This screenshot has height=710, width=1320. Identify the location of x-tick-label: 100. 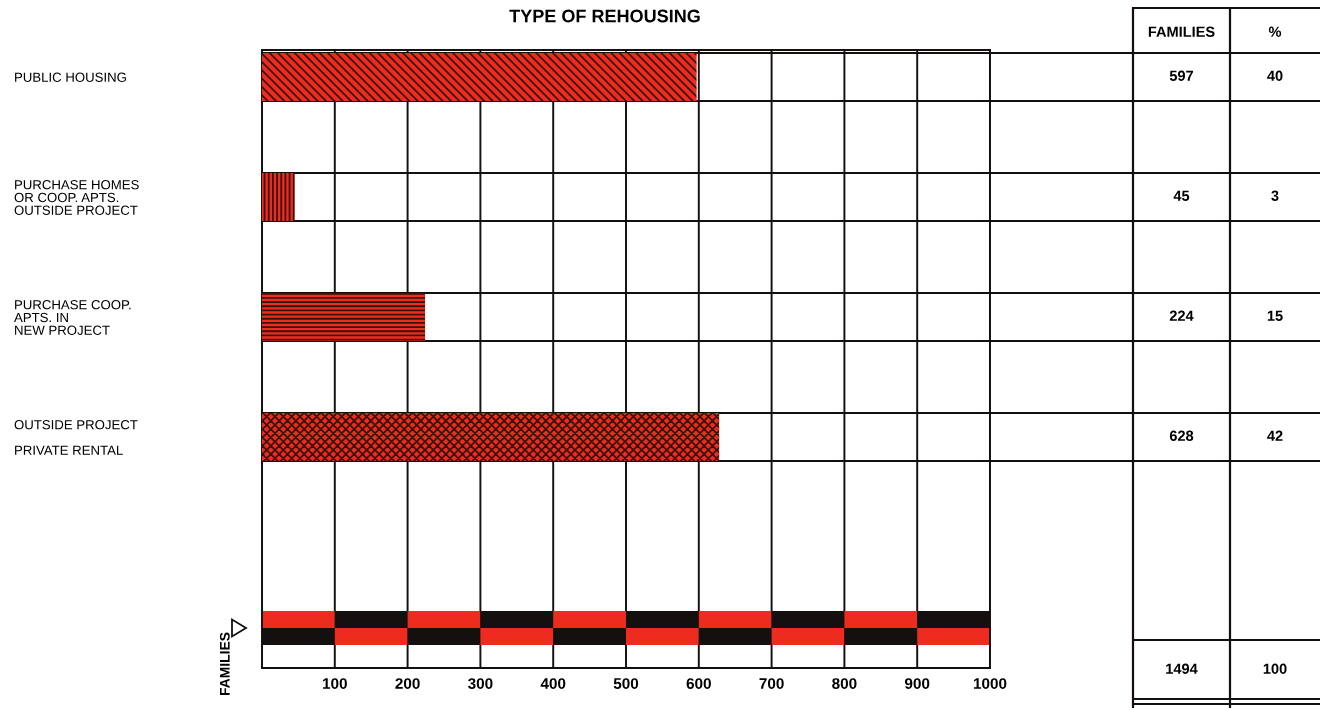
(335, 683).